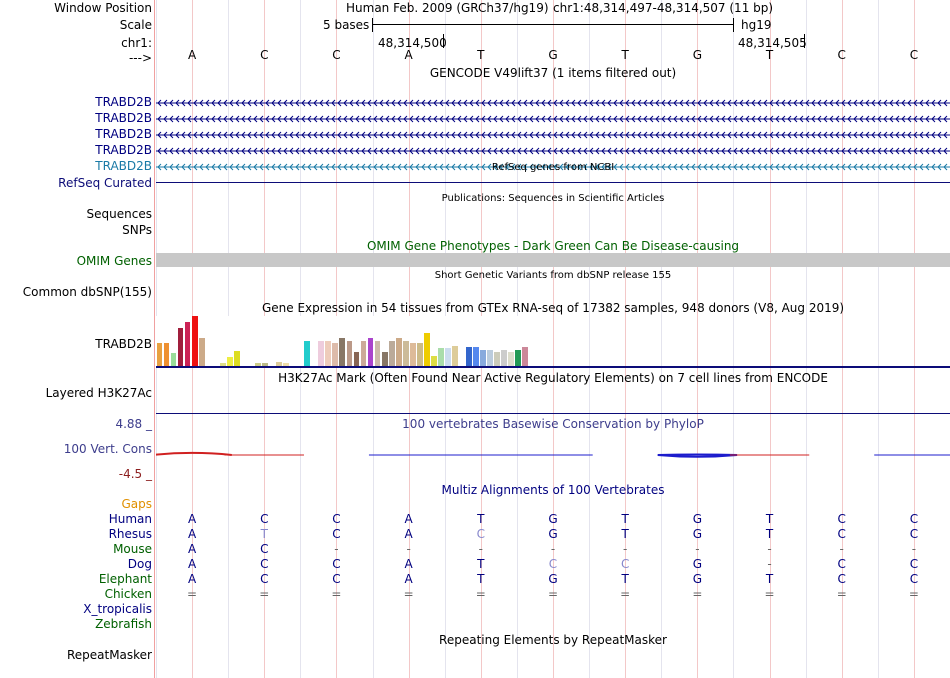  What do you see at coordinates (553, 490) in the screenshot?
I see `multiz-track-title: Multiz Alignments of 100 Vertebrates` at bounding box center [553, 490].